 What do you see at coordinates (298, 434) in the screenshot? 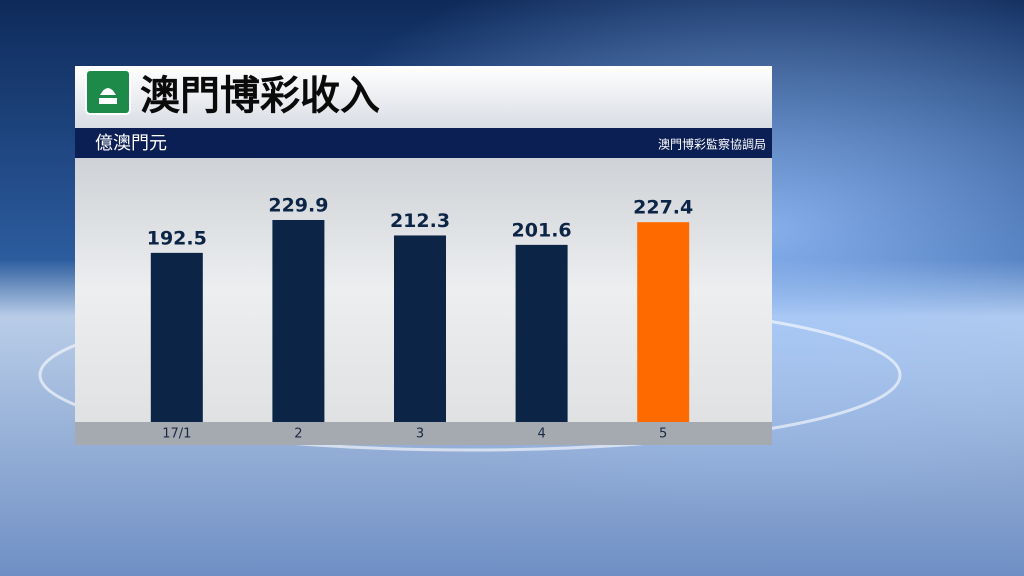
I see `x-tick-label: 2` at bounding box center [298, 434].